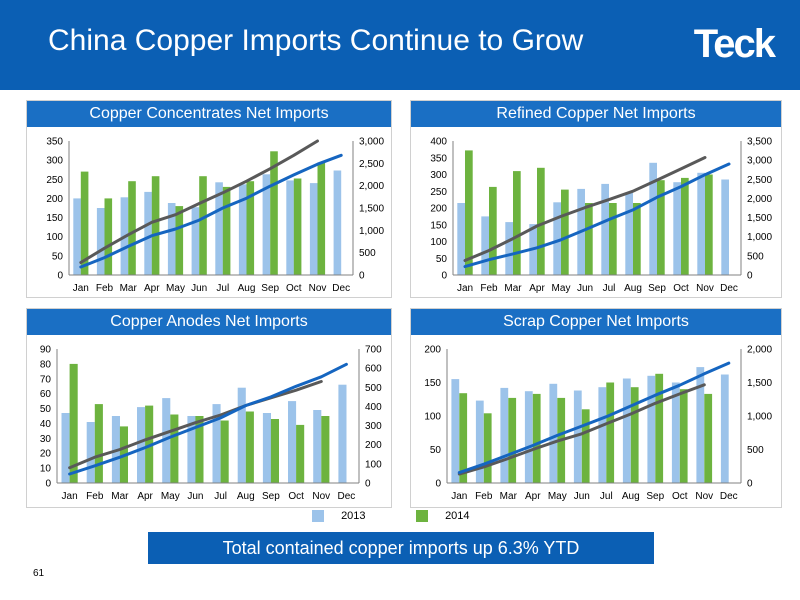 Image resolution: width=800 pixels, height=600 pixels. I want to click on cumulative-line-dark, so click(199, 201).